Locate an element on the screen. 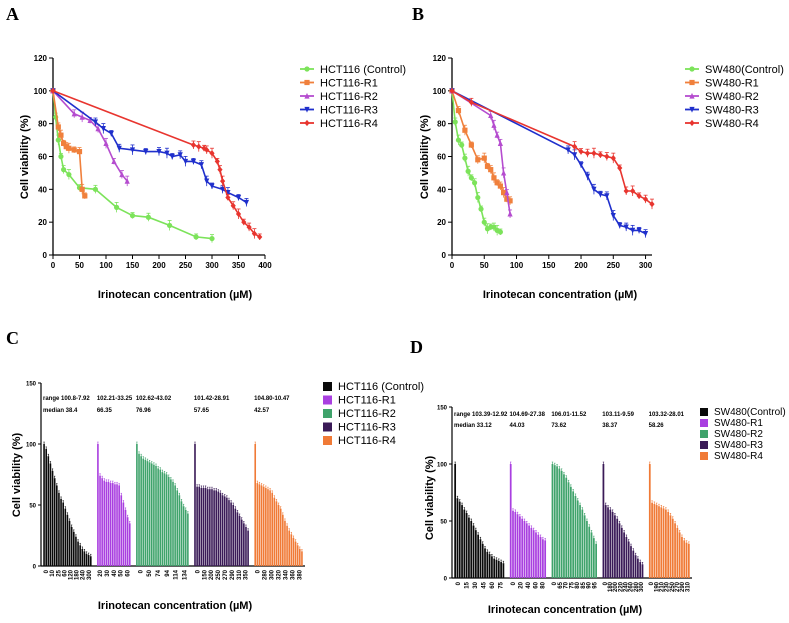  x-tick-label: 94 is located at coordinates (168, 572).